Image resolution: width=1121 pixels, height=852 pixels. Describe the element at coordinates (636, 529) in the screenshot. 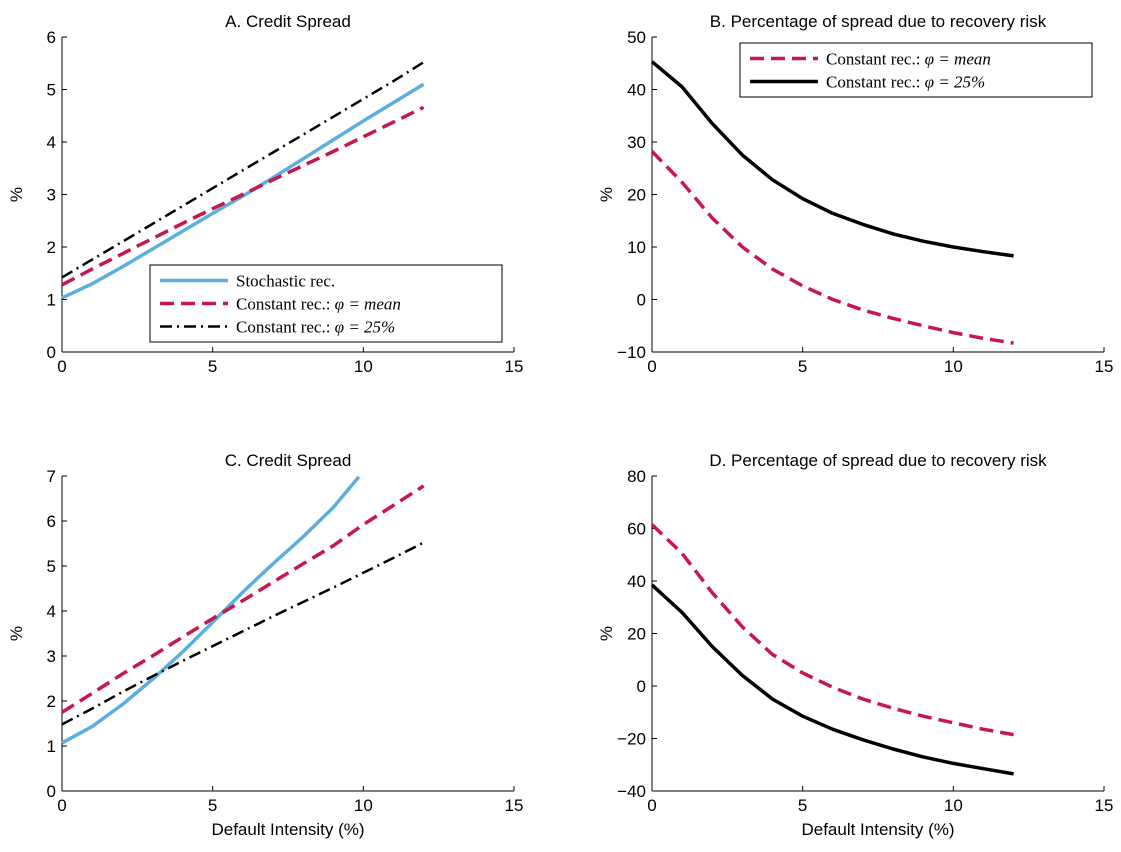

I see `y-tick-label: 60` at that location.